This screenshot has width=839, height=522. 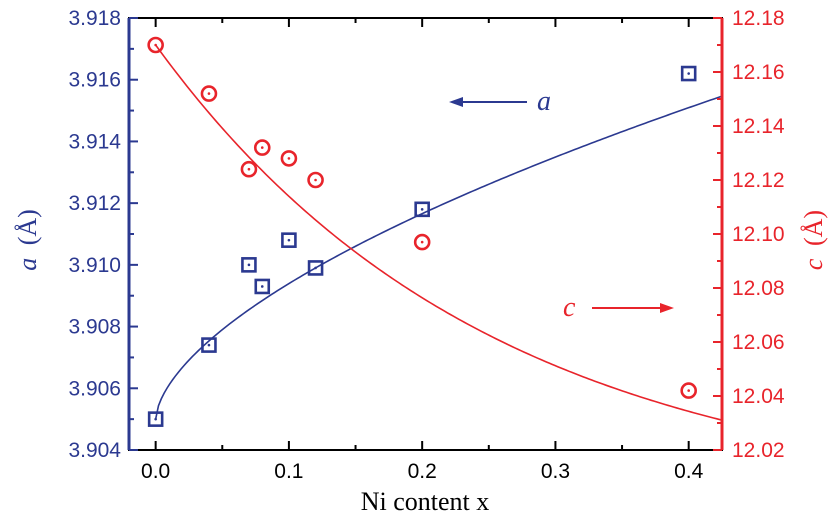 What do you see at coordinates (456, 102) in the screenshot?
I see `annotation-a-arrow-head` at bounding box center [456, 102].